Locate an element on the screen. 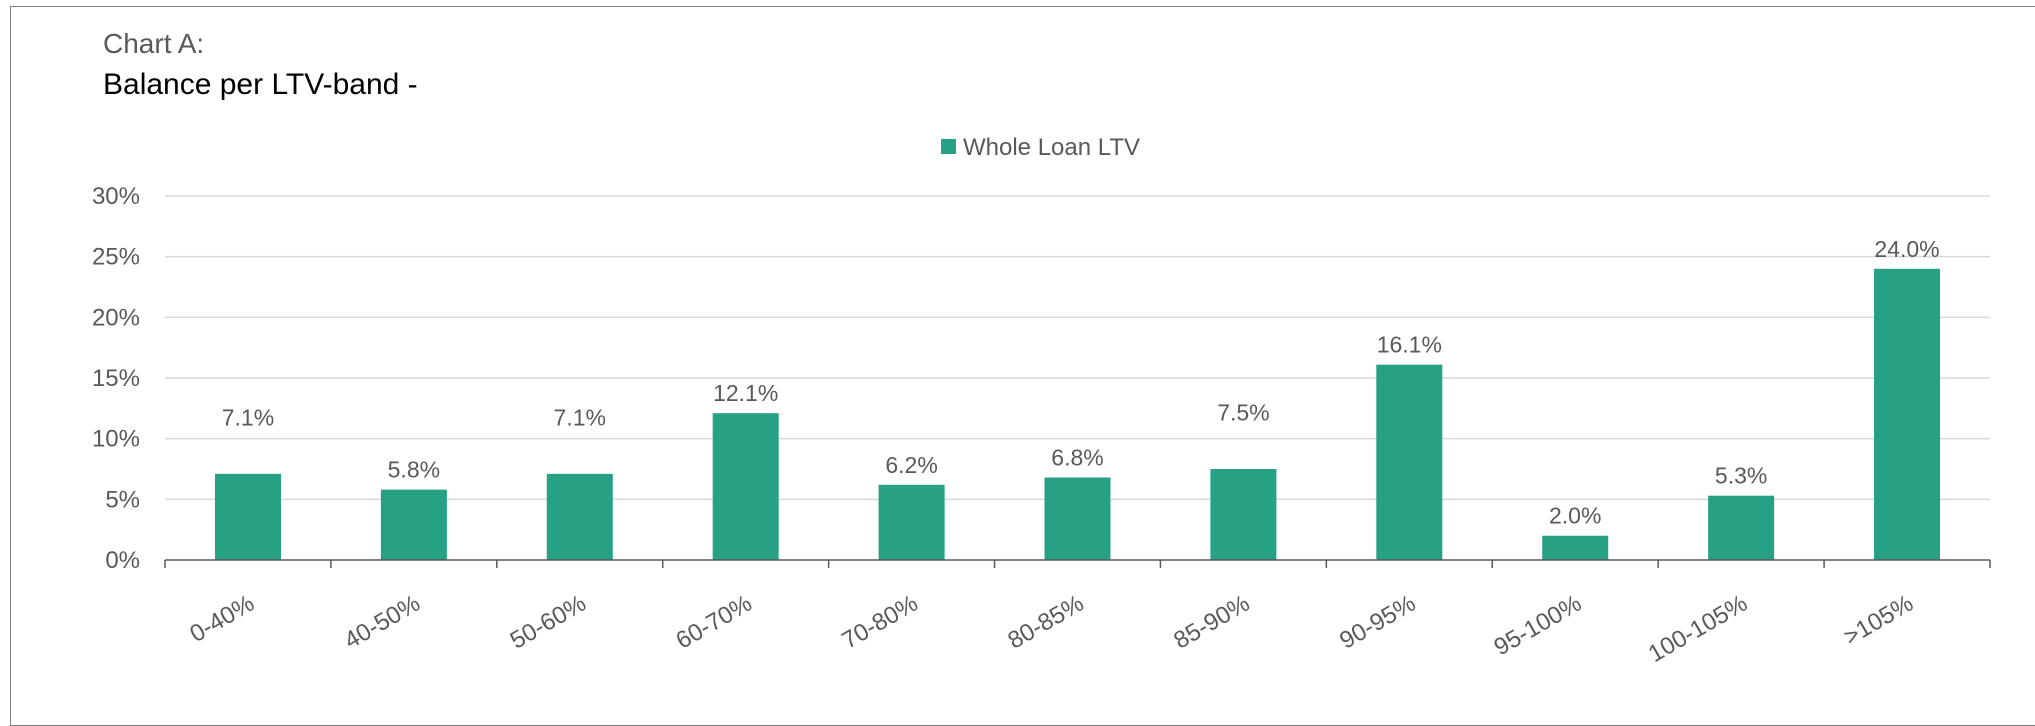  legend-swatch is located at coordinates (948, 146).